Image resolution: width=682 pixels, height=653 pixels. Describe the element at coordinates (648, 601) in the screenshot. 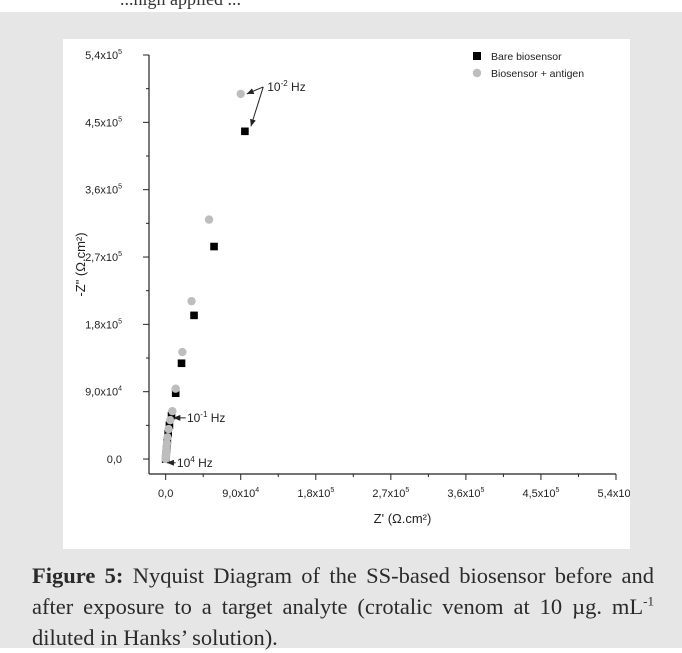

I see `caption-sup: -1` at that location.